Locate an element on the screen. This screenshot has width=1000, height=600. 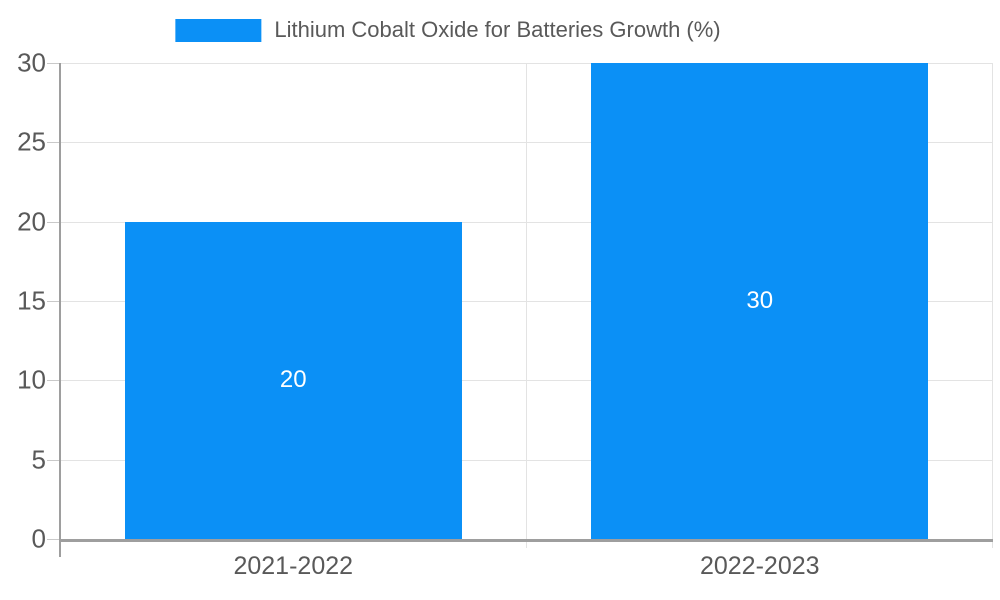
y-tick-label: 10 is located at coordinates (31, 379).